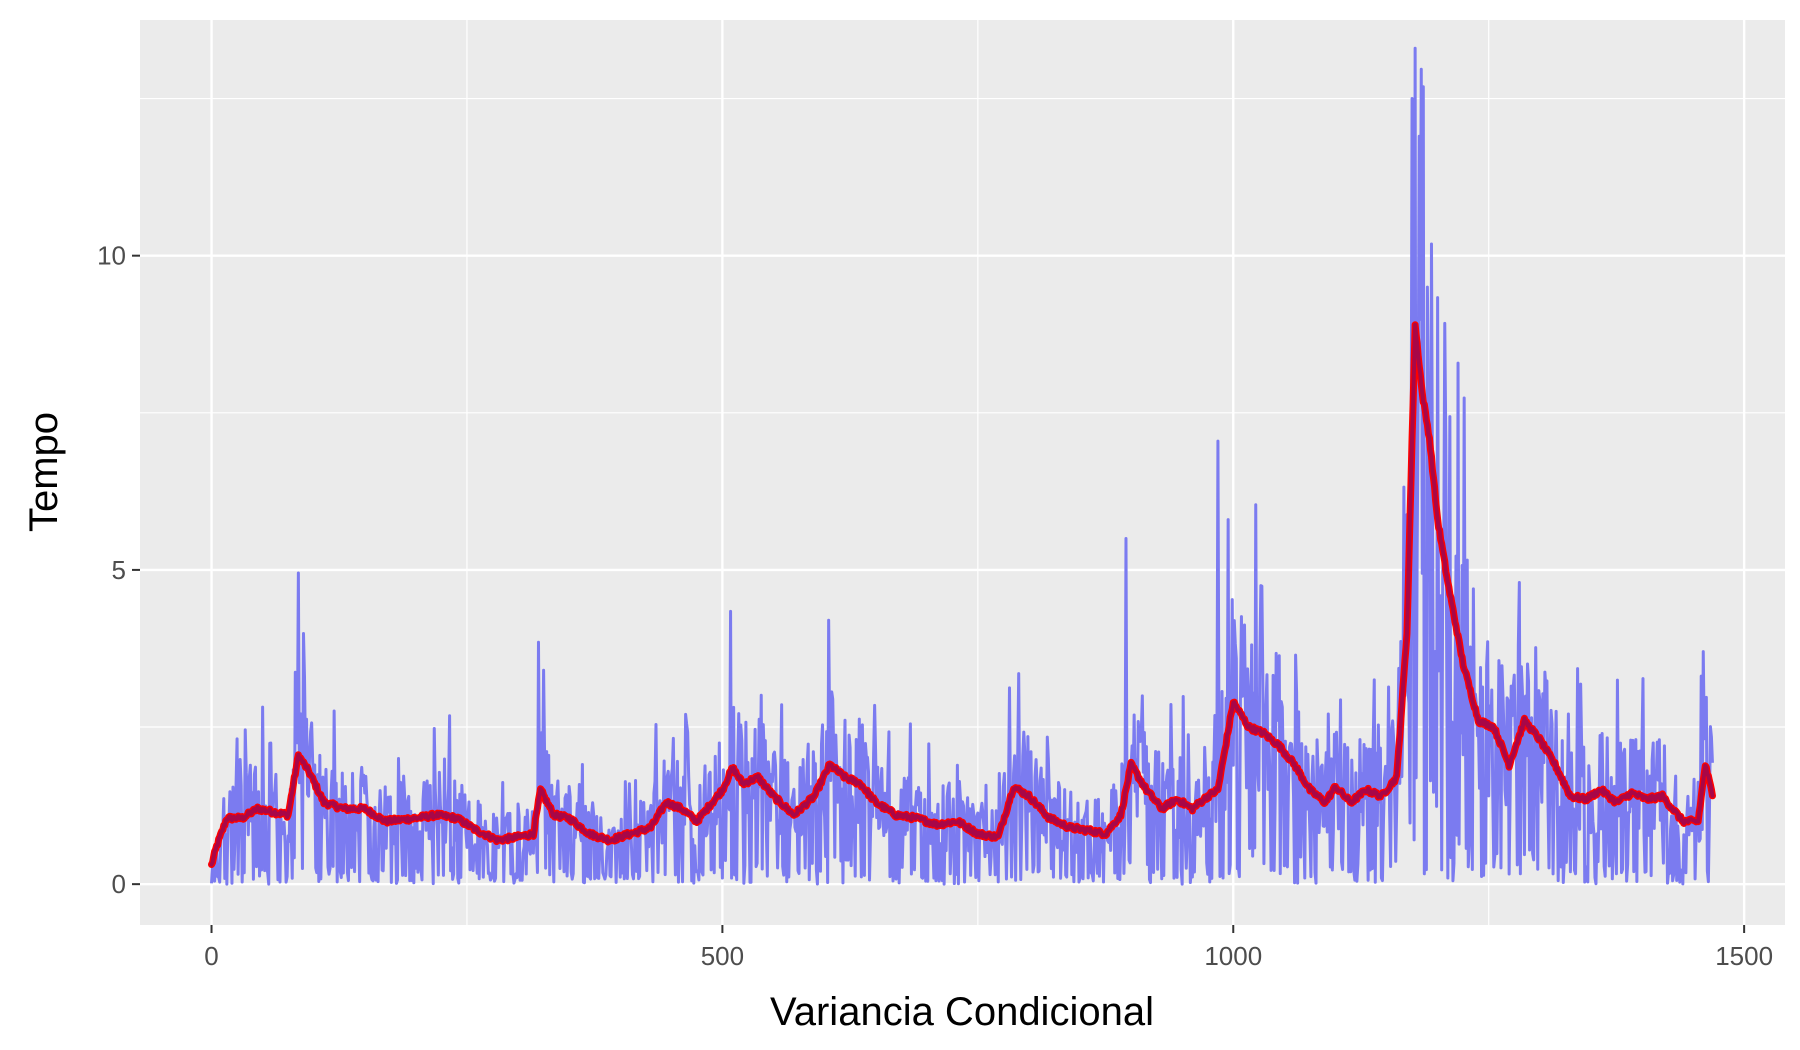 The image size is (1800, 1050). Describe the element at coordinates (211, 956) in the screenshot. I see `x-tick-label: 0` at that location.